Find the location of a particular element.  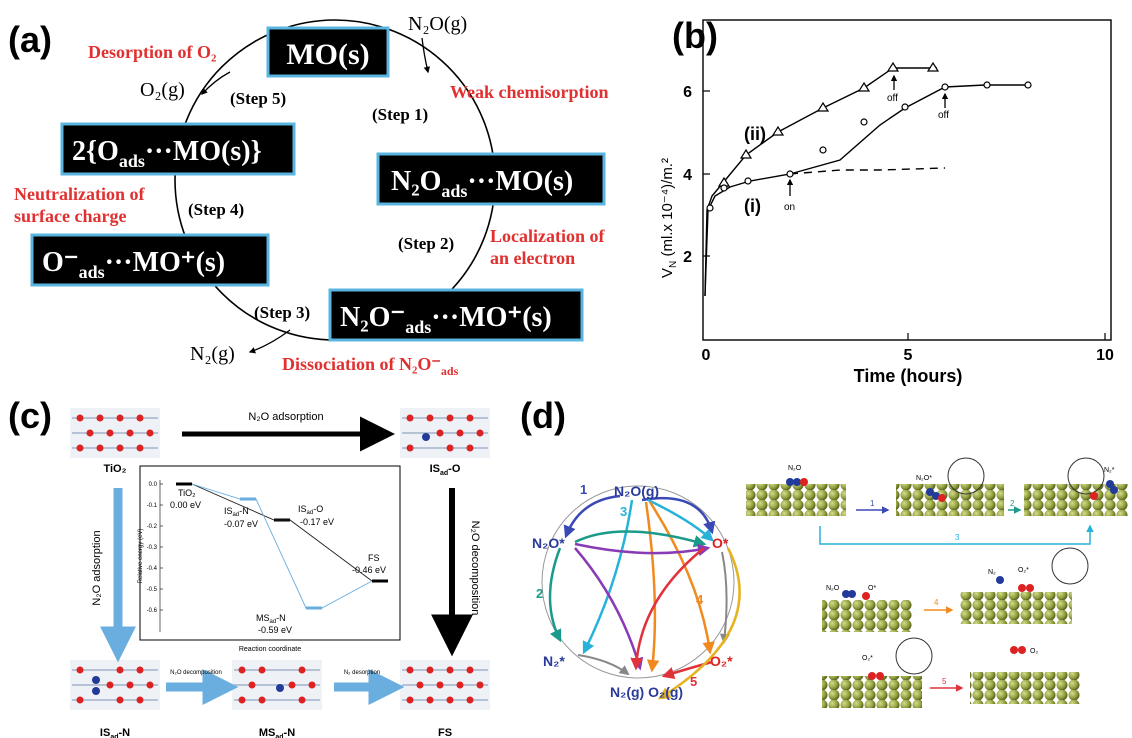

localization-label-1: Localization of is located at coordinates (547, 236).